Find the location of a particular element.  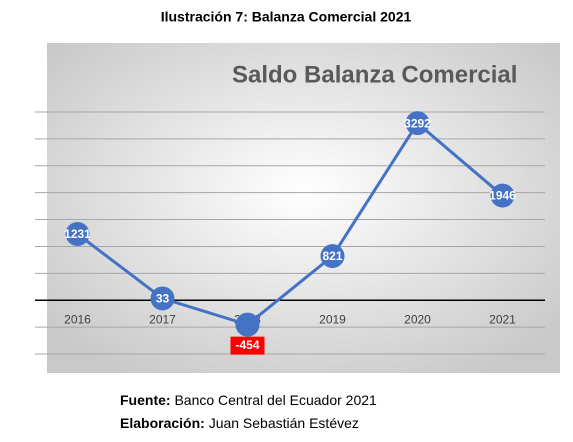

x-tick-label: 2017 is located at coordinates (162, 319).